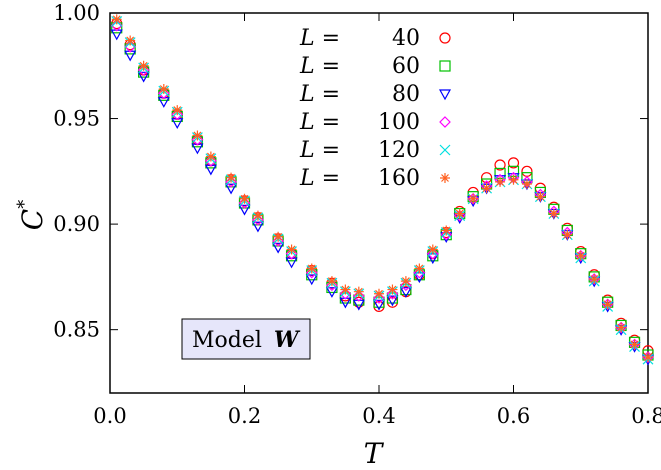 This screenshot has height=470, width=661. I want to click on legend-entry-label: L = 120, so click(359, 150).